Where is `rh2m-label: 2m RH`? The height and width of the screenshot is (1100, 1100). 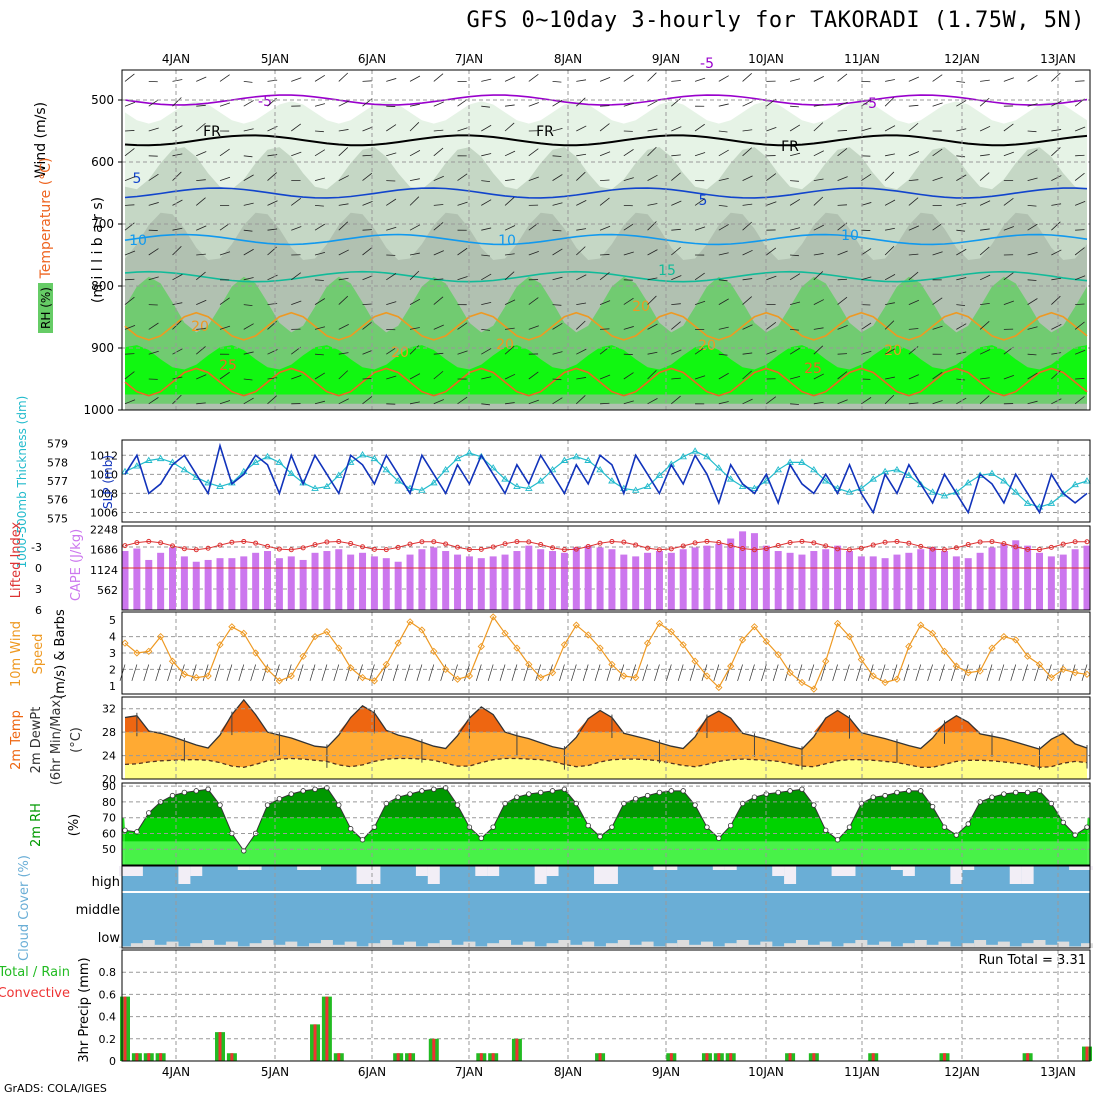
rh2m-label: 2m RH is located at coordinates (36, 825).